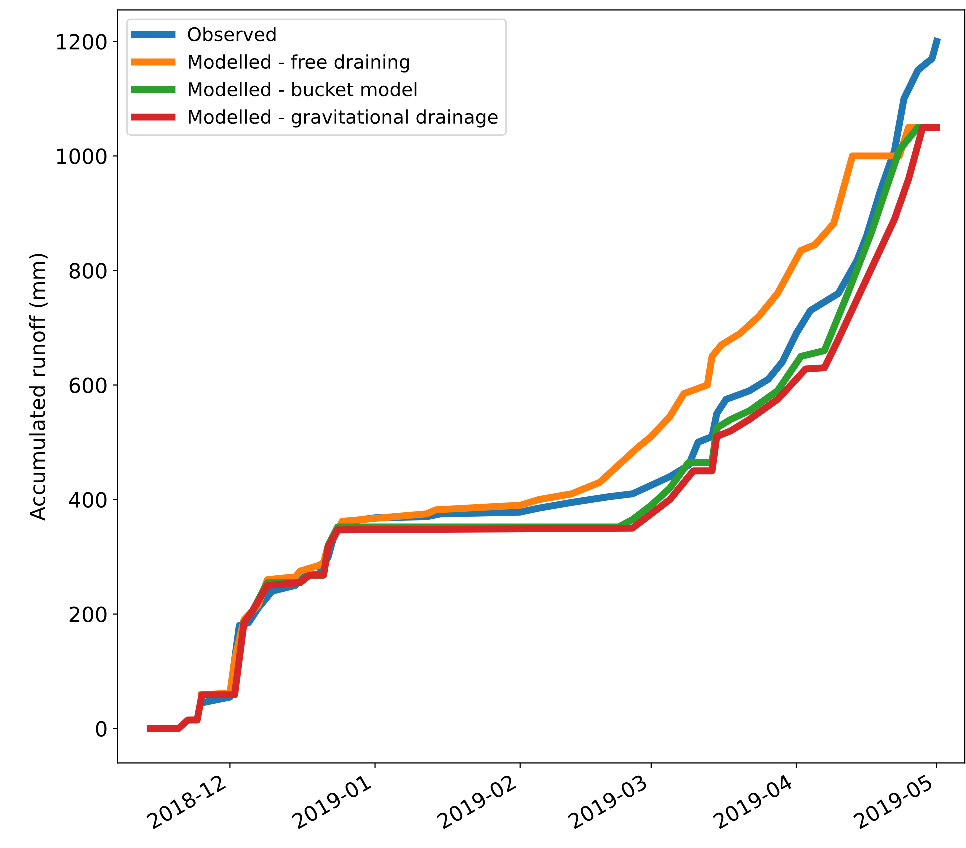  Describe the element at coordinates (88, 386) in the screenshot. I see `y-tick-label: 600` at that location.